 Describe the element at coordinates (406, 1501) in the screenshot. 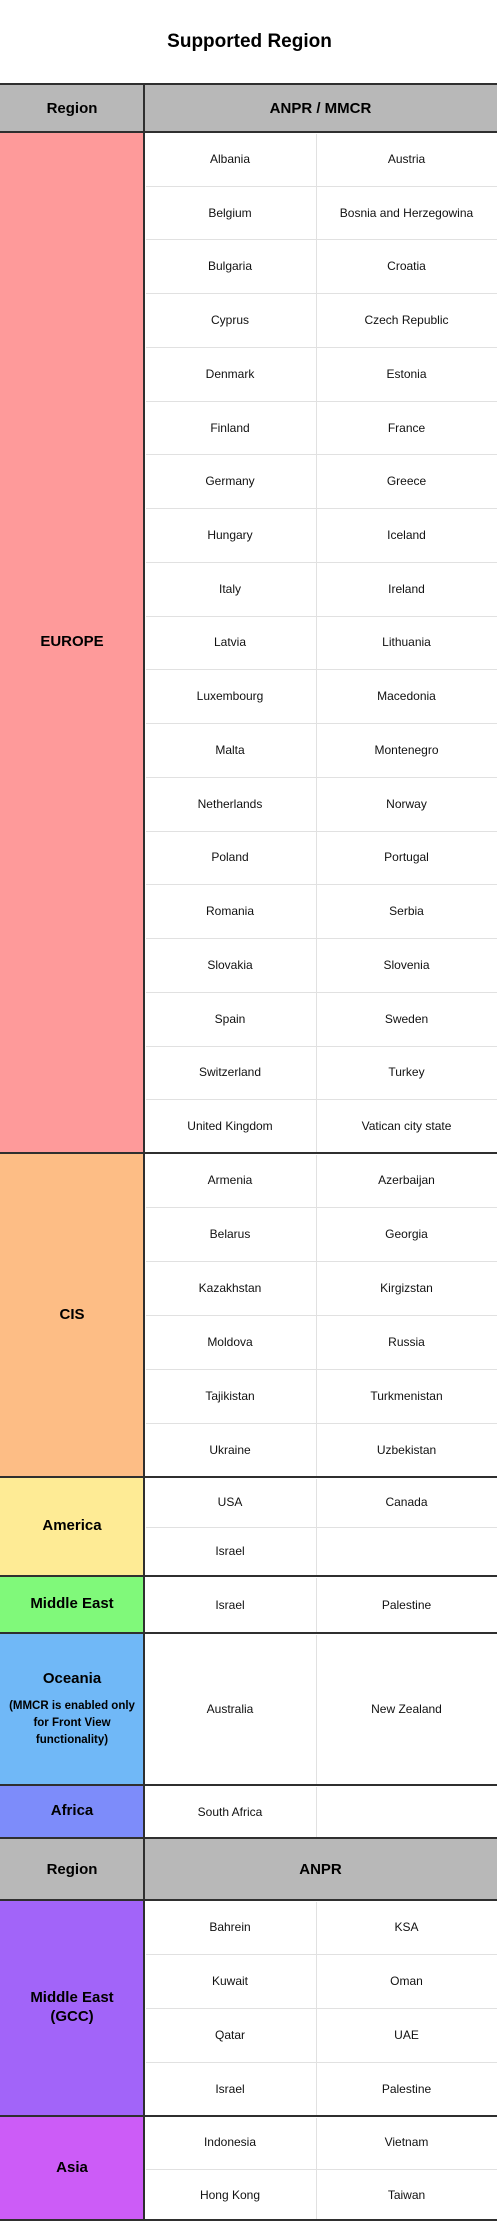

I see `country-cell: Canada` at that location.